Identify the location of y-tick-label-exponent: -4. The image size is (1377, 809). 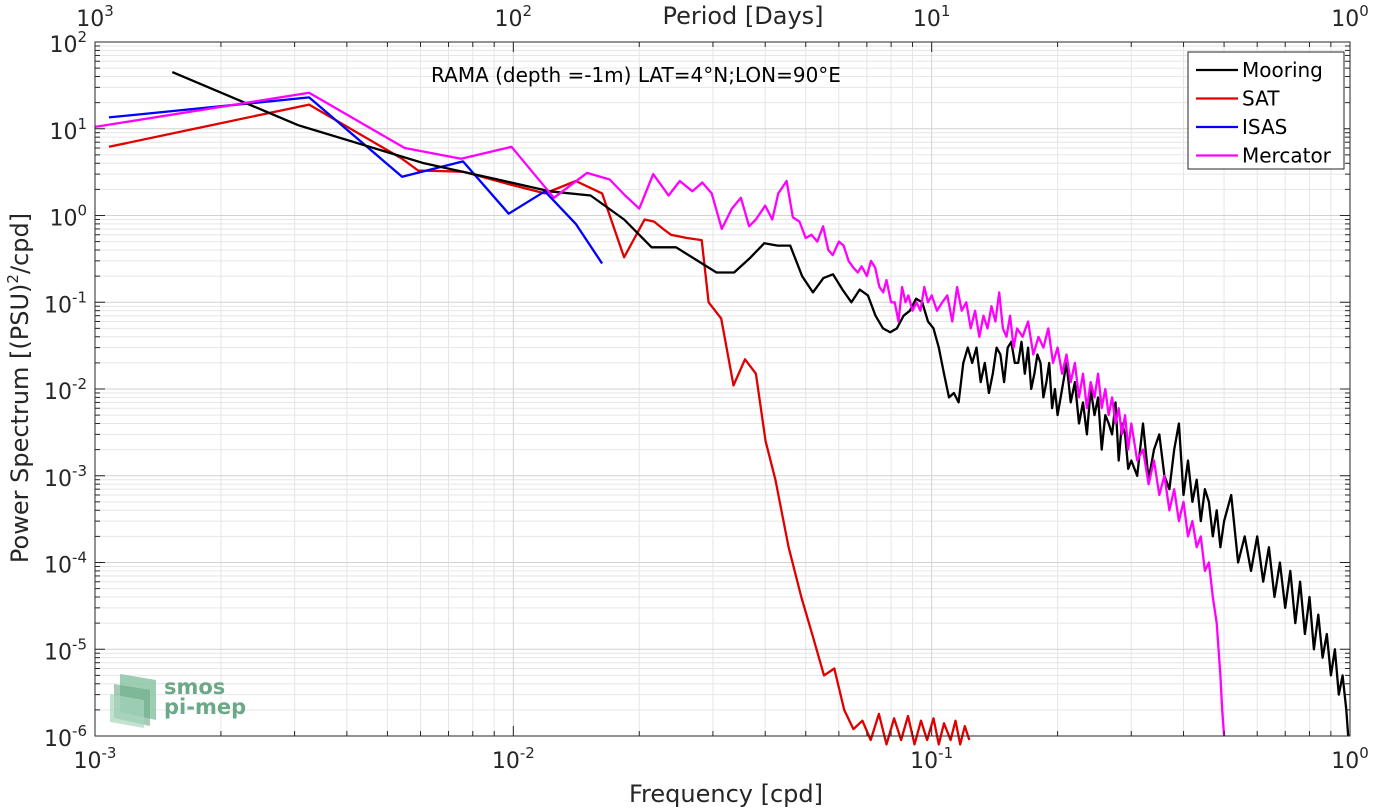
(79, 558).